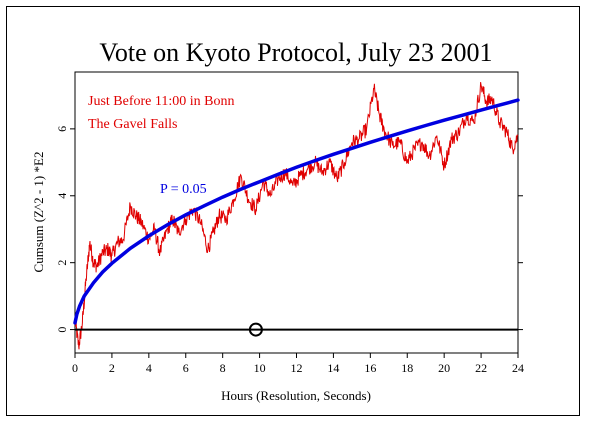  I want to click on y-tick-label: 2, so click(62, 263).